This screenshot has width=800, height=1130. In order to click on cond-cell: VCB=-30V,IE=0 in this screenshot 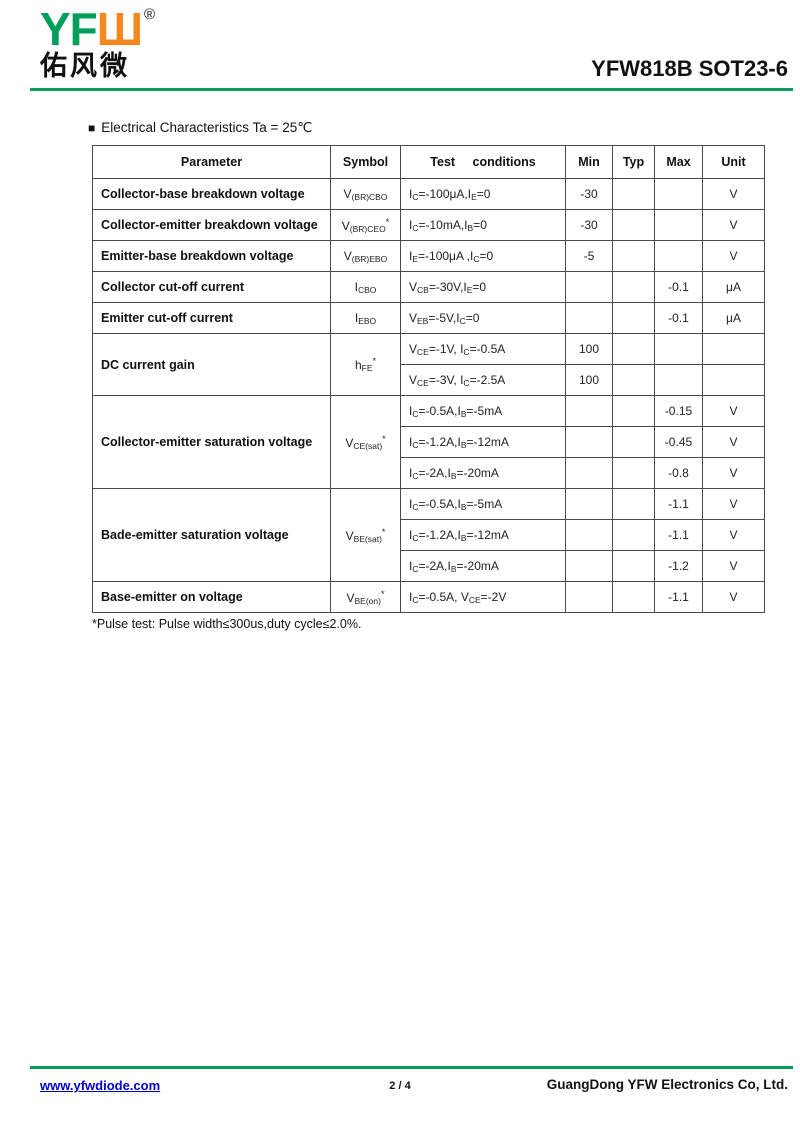, I will do `click(483, 287)`.